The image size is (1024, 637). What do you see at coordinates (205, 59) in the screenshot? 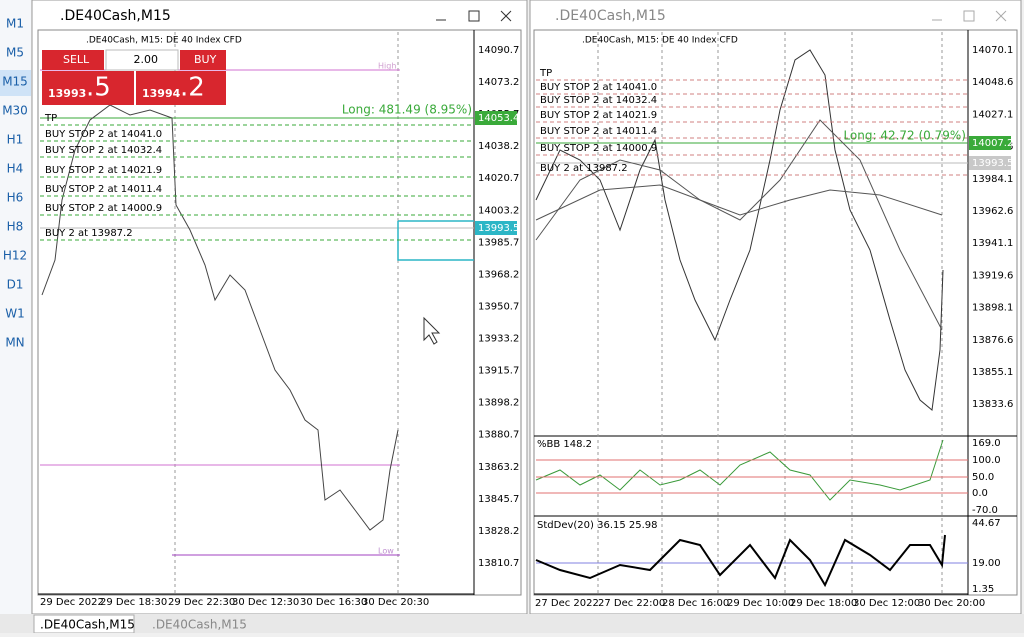
I see `buy-label: BUY` at bounding box center [205, 59].